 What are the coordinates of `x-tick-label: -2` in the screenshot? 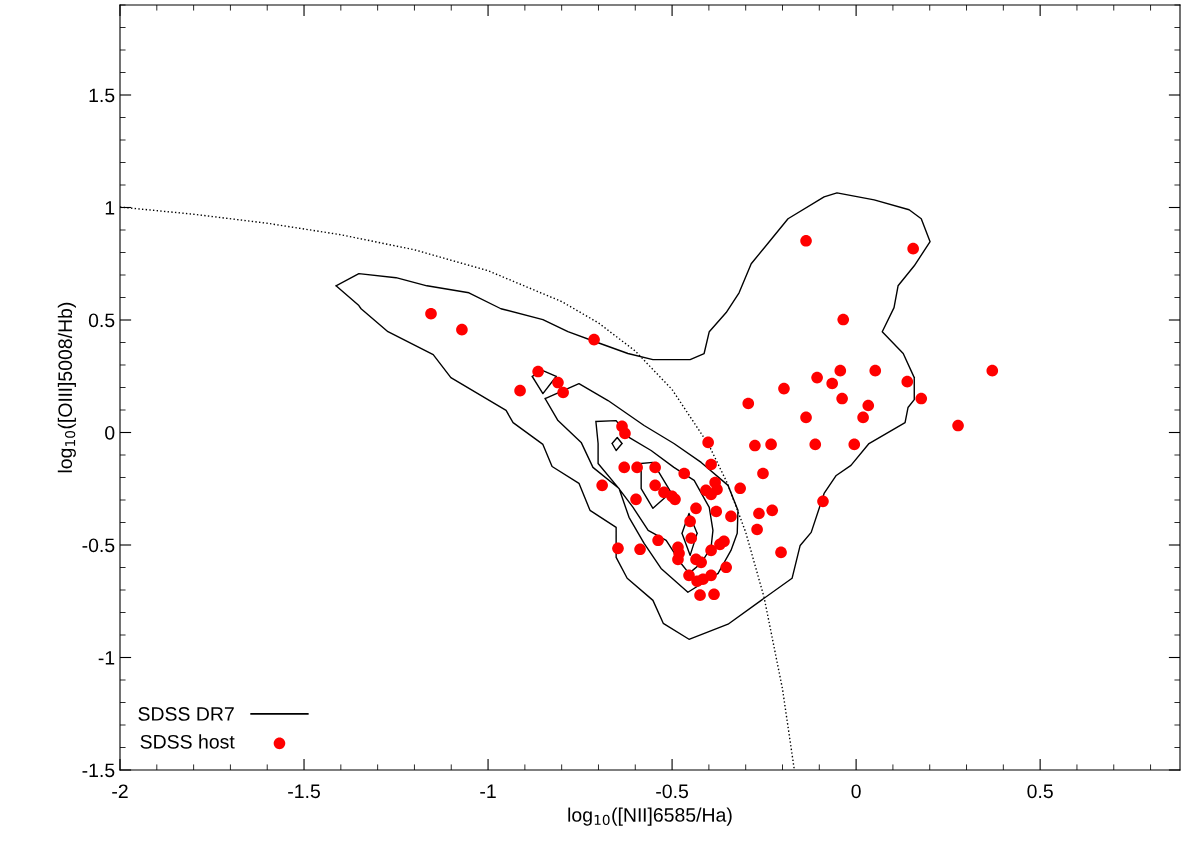 It's located at (120, 791).